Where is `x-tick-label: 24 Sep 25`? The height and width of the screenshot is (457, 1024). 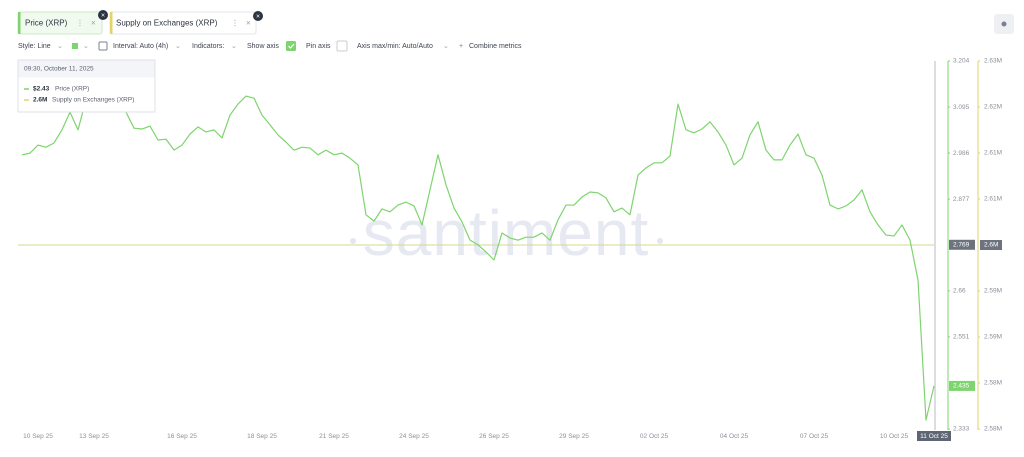
x-tick-label: 24 Sep 25 is located at coordinates (414, 436).